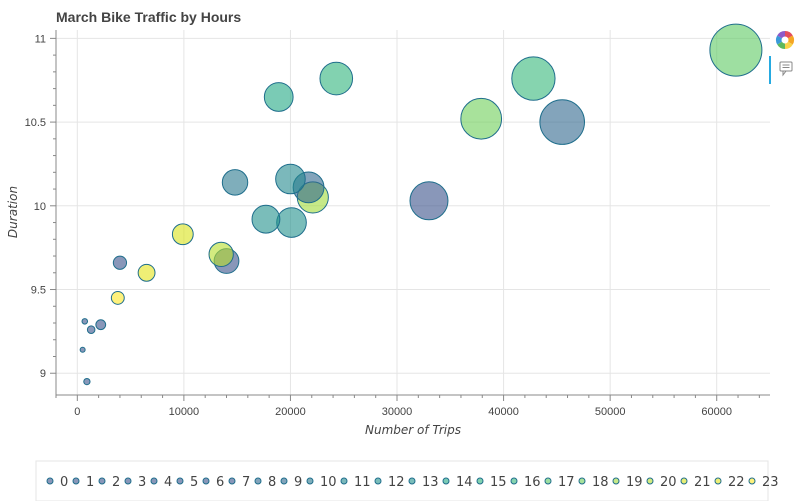  What do you see at coordinates (187, 482) in the screenshot?
I see `legend-item-5: 5` at bounding box center [187, 482].